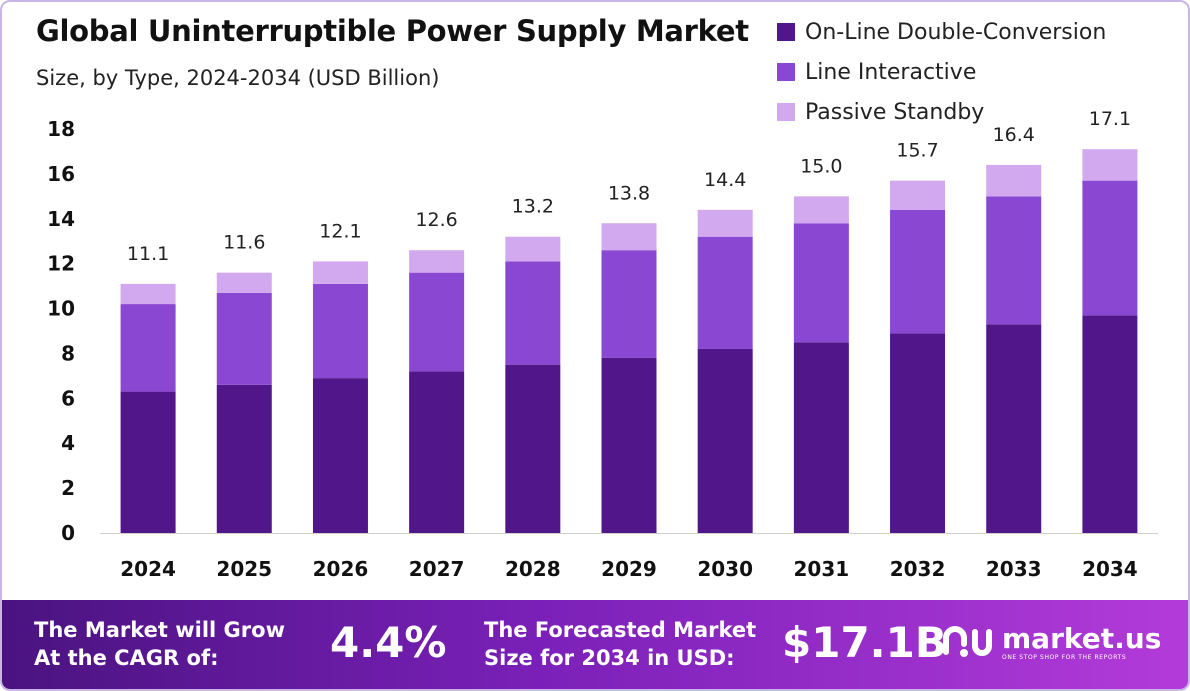 This screenshot has width=1190, height=691. What do you see at coordinates (895, 112) in the screenshot?
I see `legend-label-standby: Passive Standby` at bounding box center [895, 112].